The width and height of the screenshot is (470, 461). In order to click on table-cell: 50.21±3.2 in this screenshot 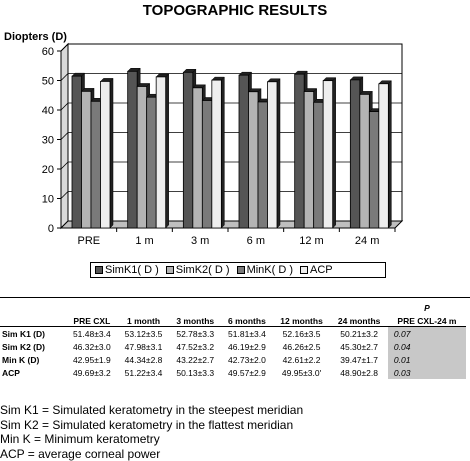, I will do `click(359, 333)`.